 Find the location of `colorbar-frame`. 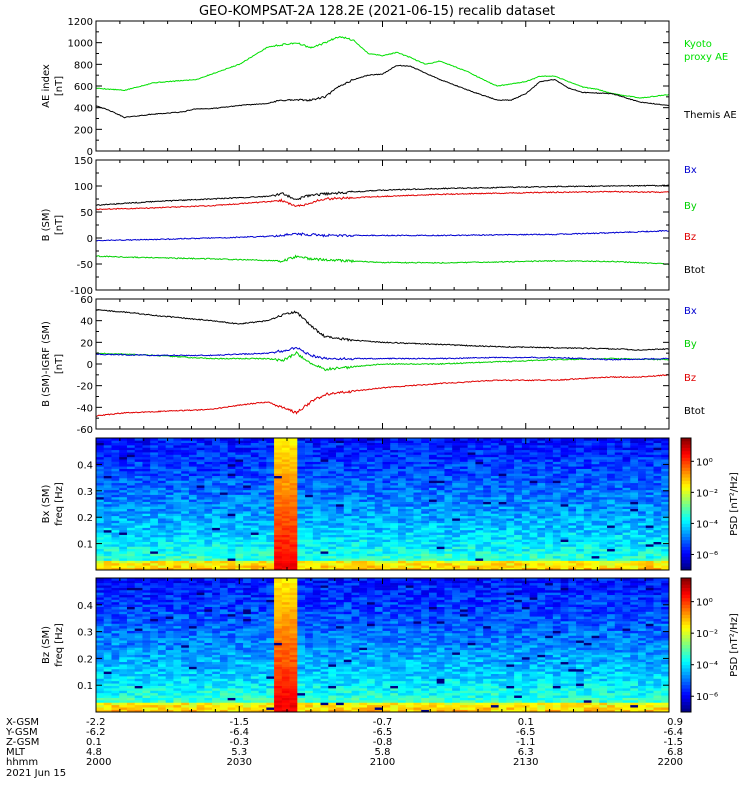

colorbar-frame is located at coordinates (686, 504).